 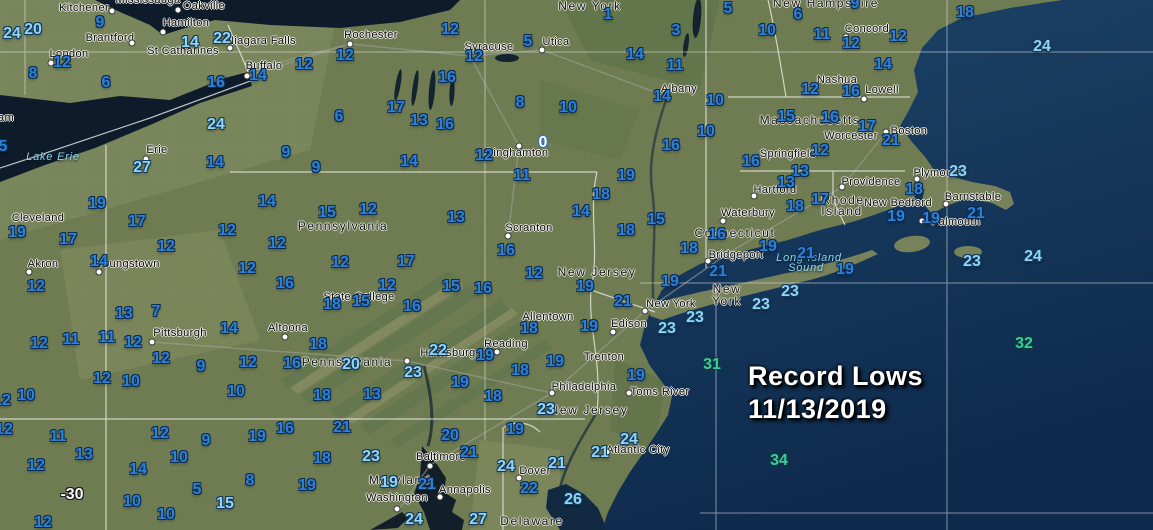 What do you see at coordinates (397, 498) in the screenshot?
I see `city-label: Washington` at bounding box center [397, 498].